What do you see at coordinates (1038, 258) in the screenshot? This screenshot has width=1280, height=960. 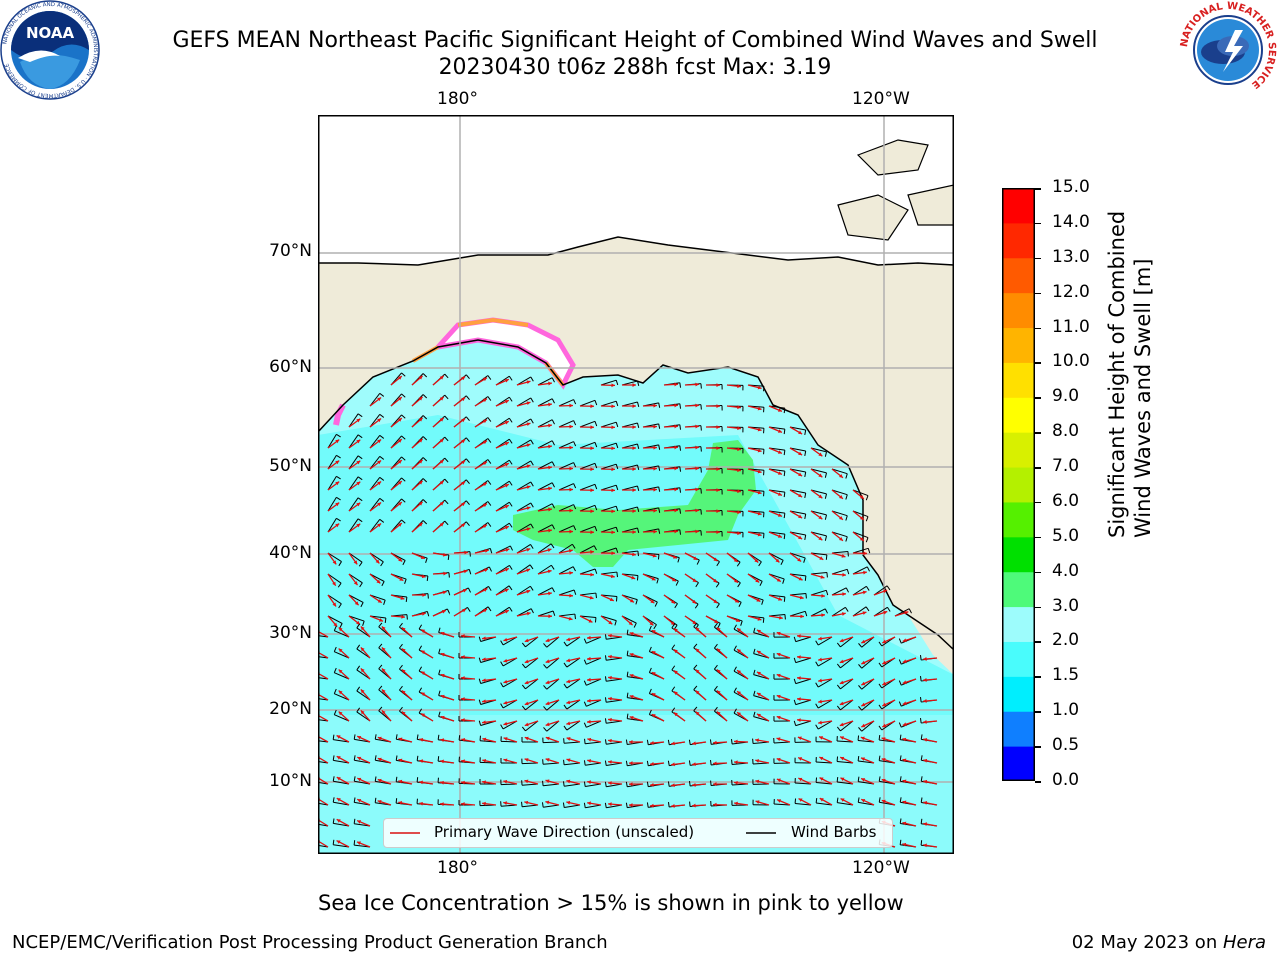 I see `colorbar-tick-mark` at bounding box center [1038, 258].